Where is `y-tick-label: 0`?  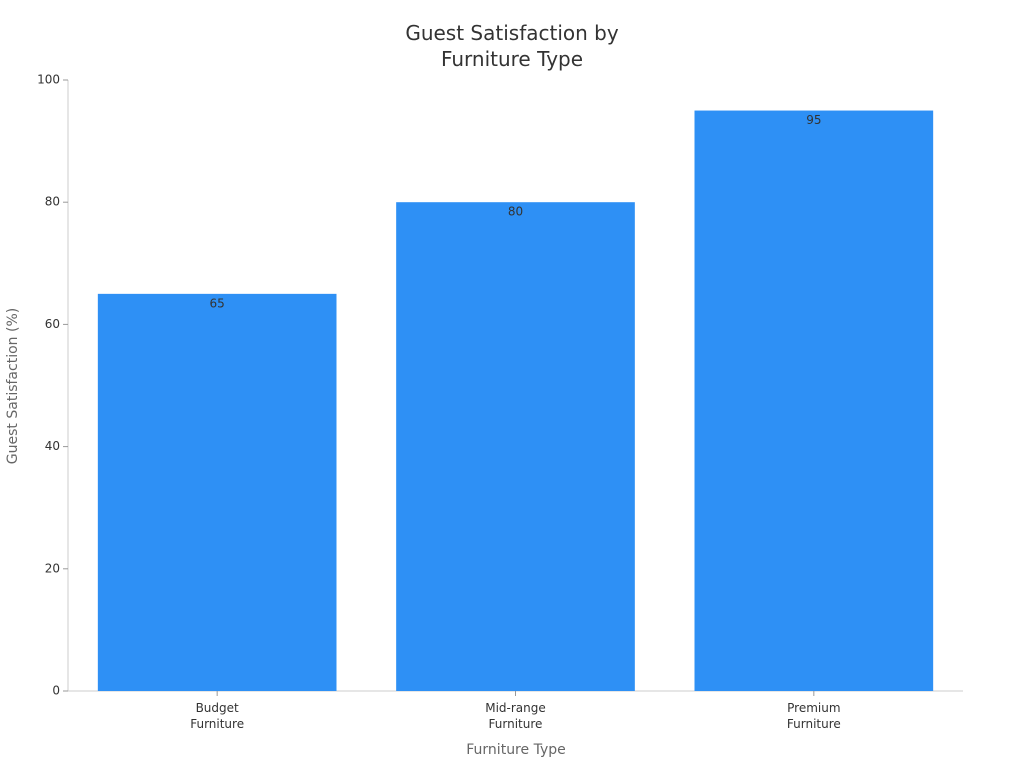
y-tick-label: 0 is located at coordinates (56, 691).